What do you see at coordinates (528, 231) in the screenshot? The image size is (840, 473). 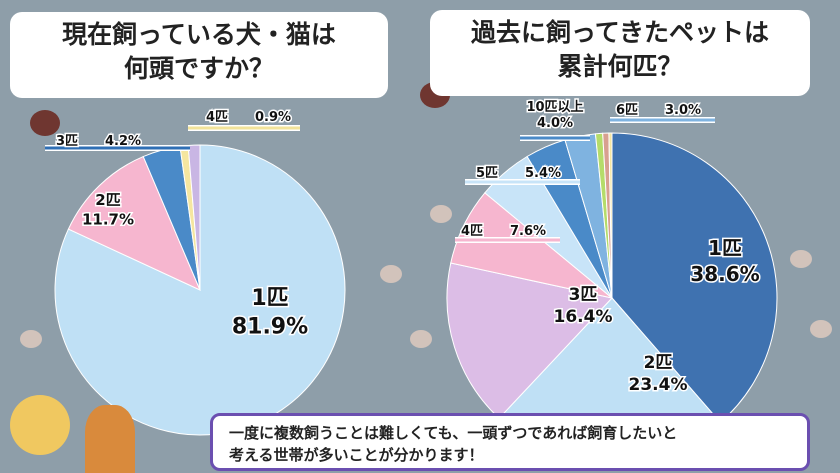 I see `slice-value: 7.6%` at bounding box center [528, 231].